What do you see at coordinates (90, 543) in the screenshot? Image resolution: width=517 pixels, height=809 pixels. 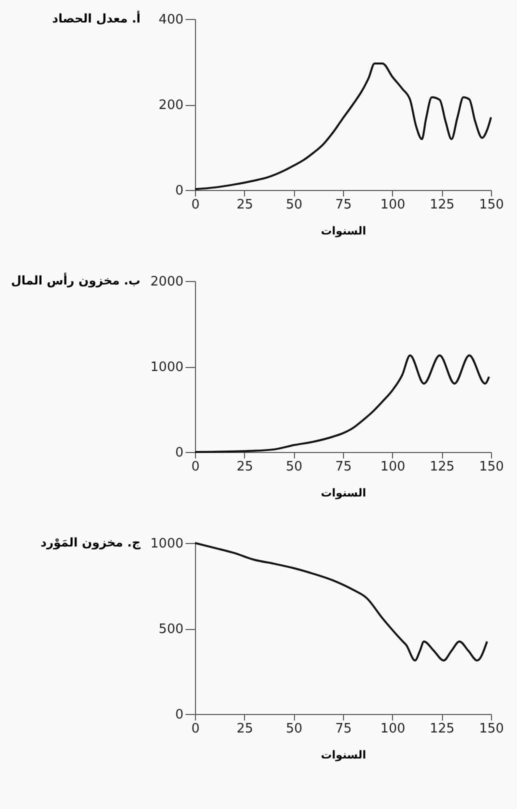 I see `y-axis-title: ج. مخزون المَوْرد` at bounding box center [90, 543].